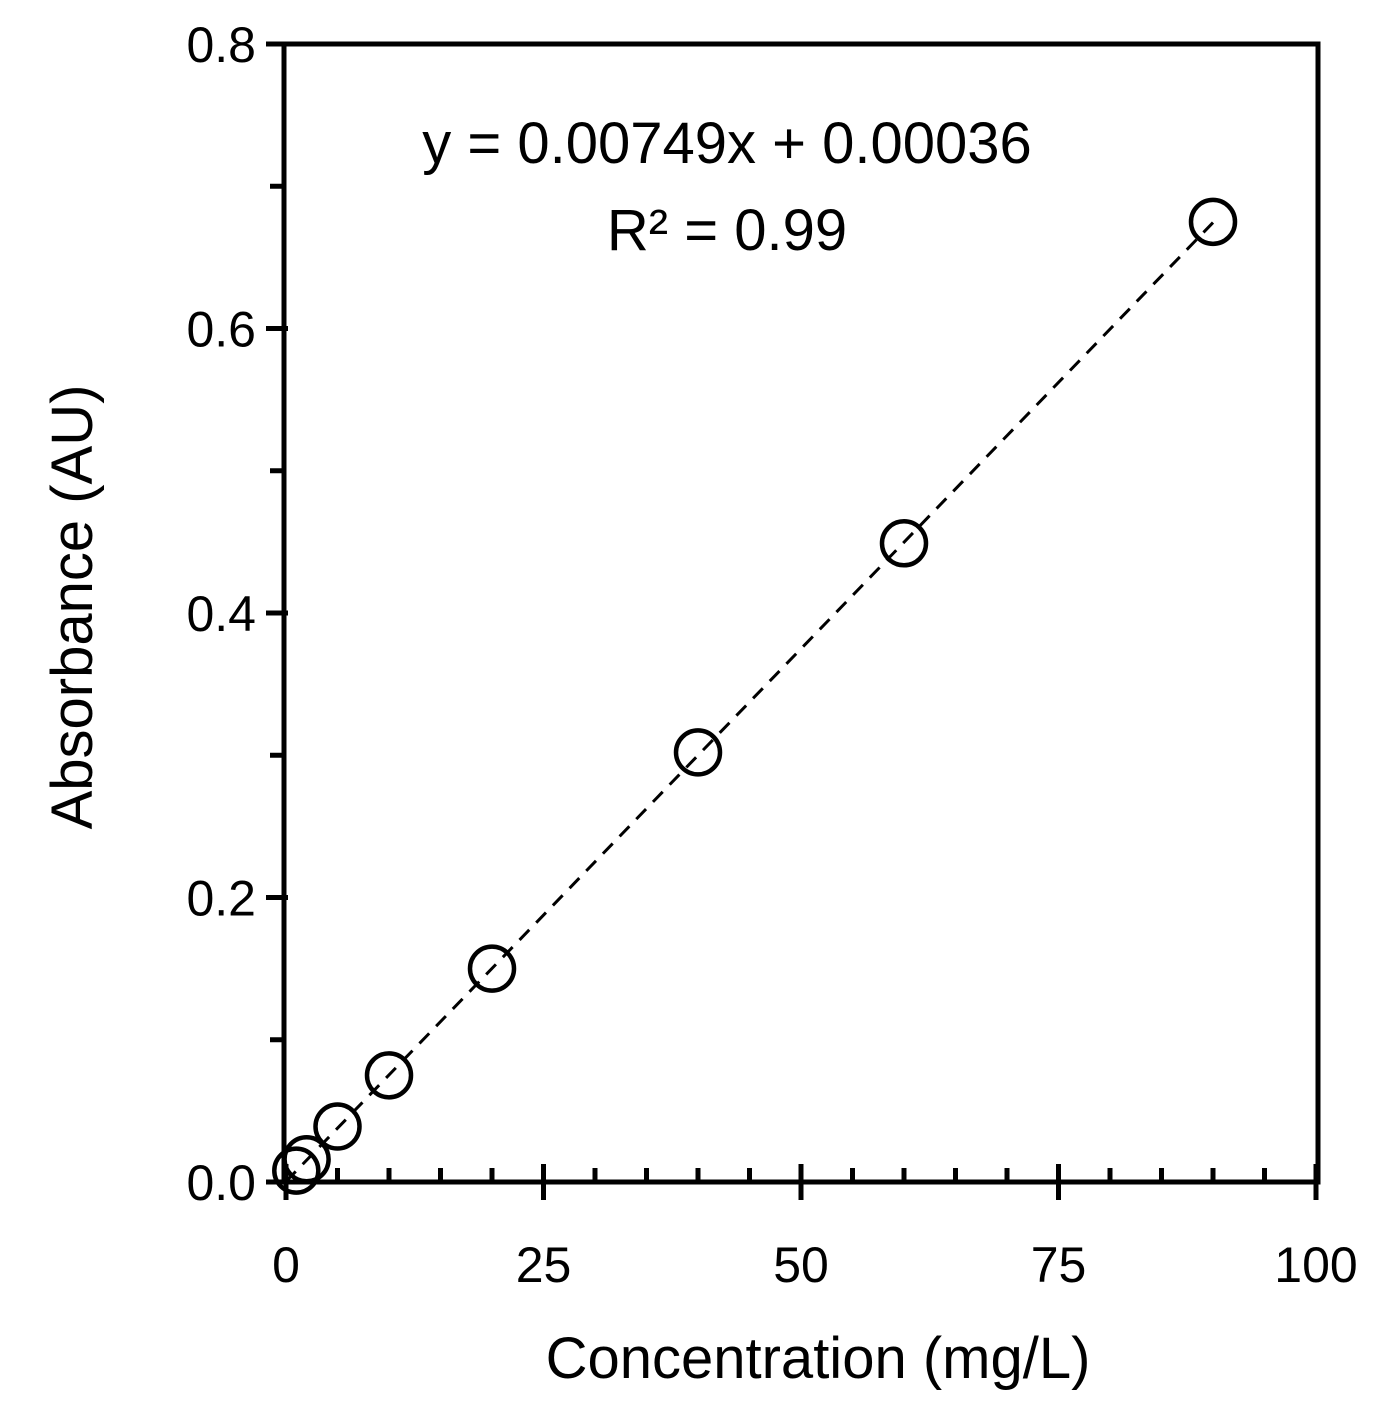 The width and height of the screenshot is (1396, 1423). Describe the element at coordinates (727, 143) in the screenshot. I see `equation-label: y = 0.00749x + 0.00036` at that location.